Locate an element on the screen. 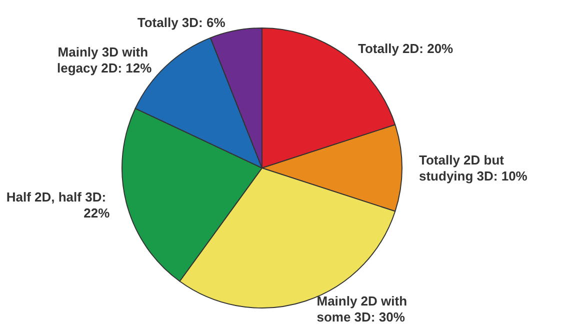 The image size is (570, 333). slice-label: Totally 2D: 20% is located at coordinates (406, 48).